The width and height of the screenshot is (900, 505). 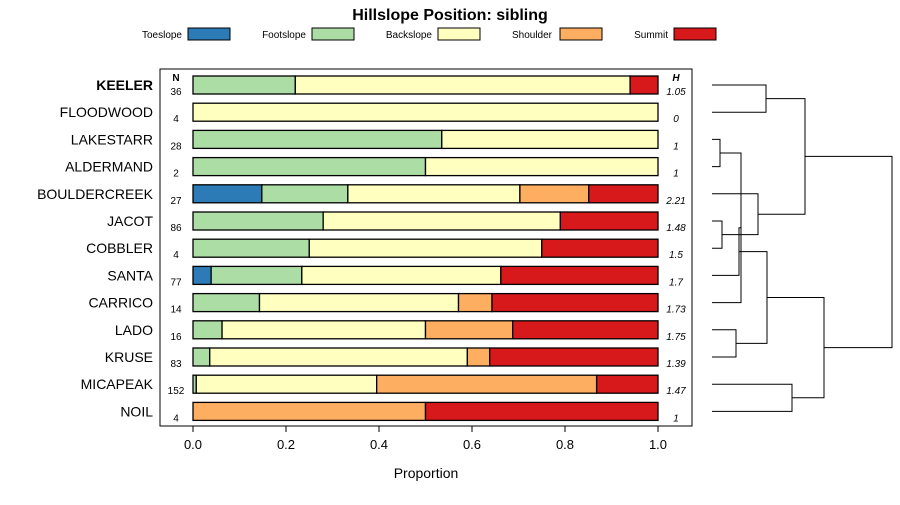 What do you see at coordinates (176, 174) in the screenshot?
I see `row-n: 2` at bounding box center [176, 174].